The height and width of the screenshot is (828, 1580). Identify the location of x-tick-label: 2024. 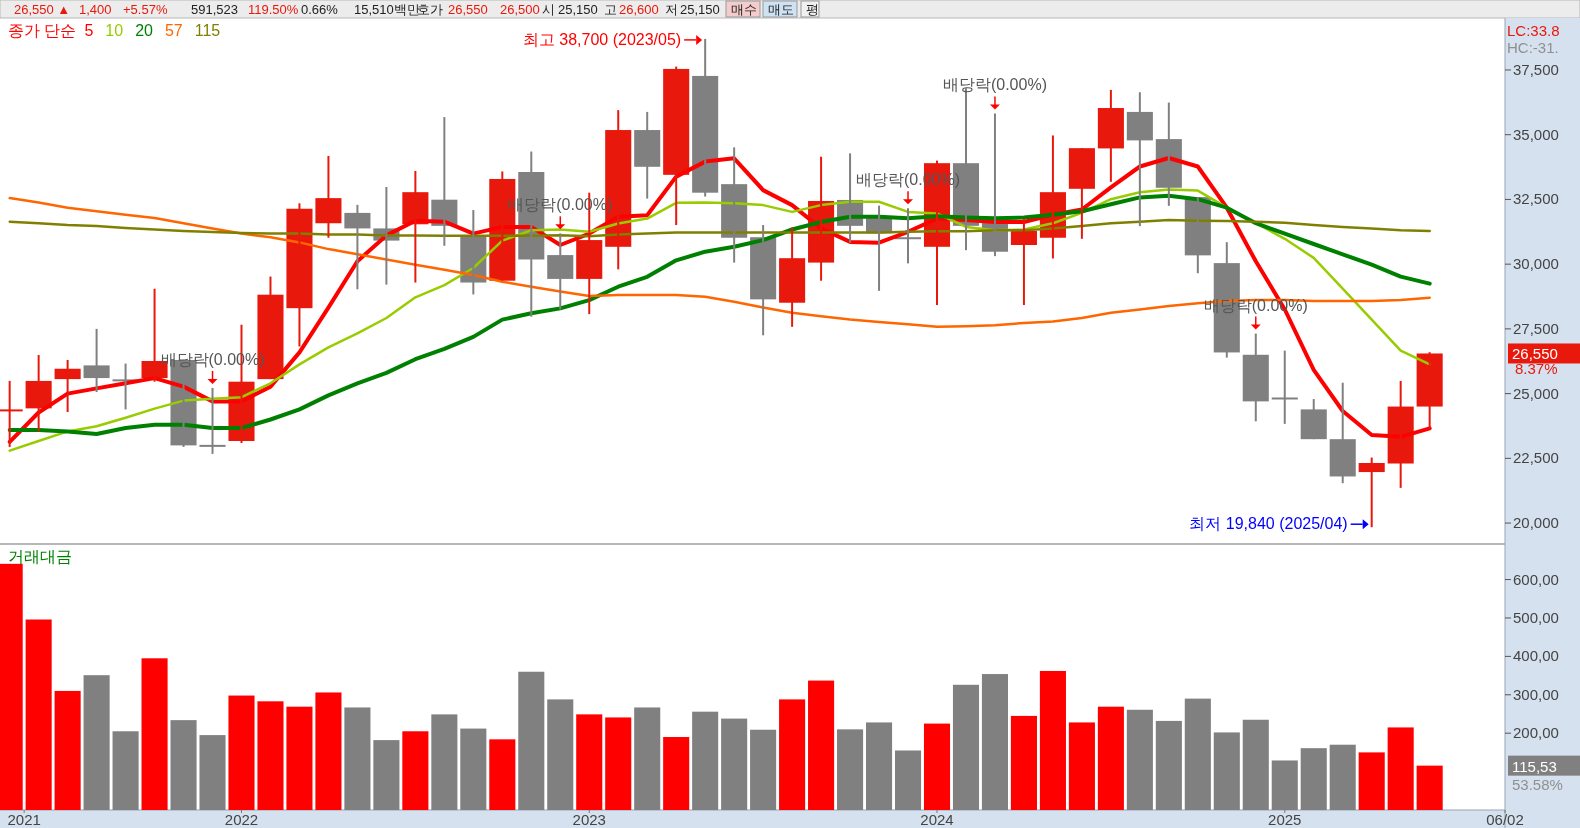
(937, 819).